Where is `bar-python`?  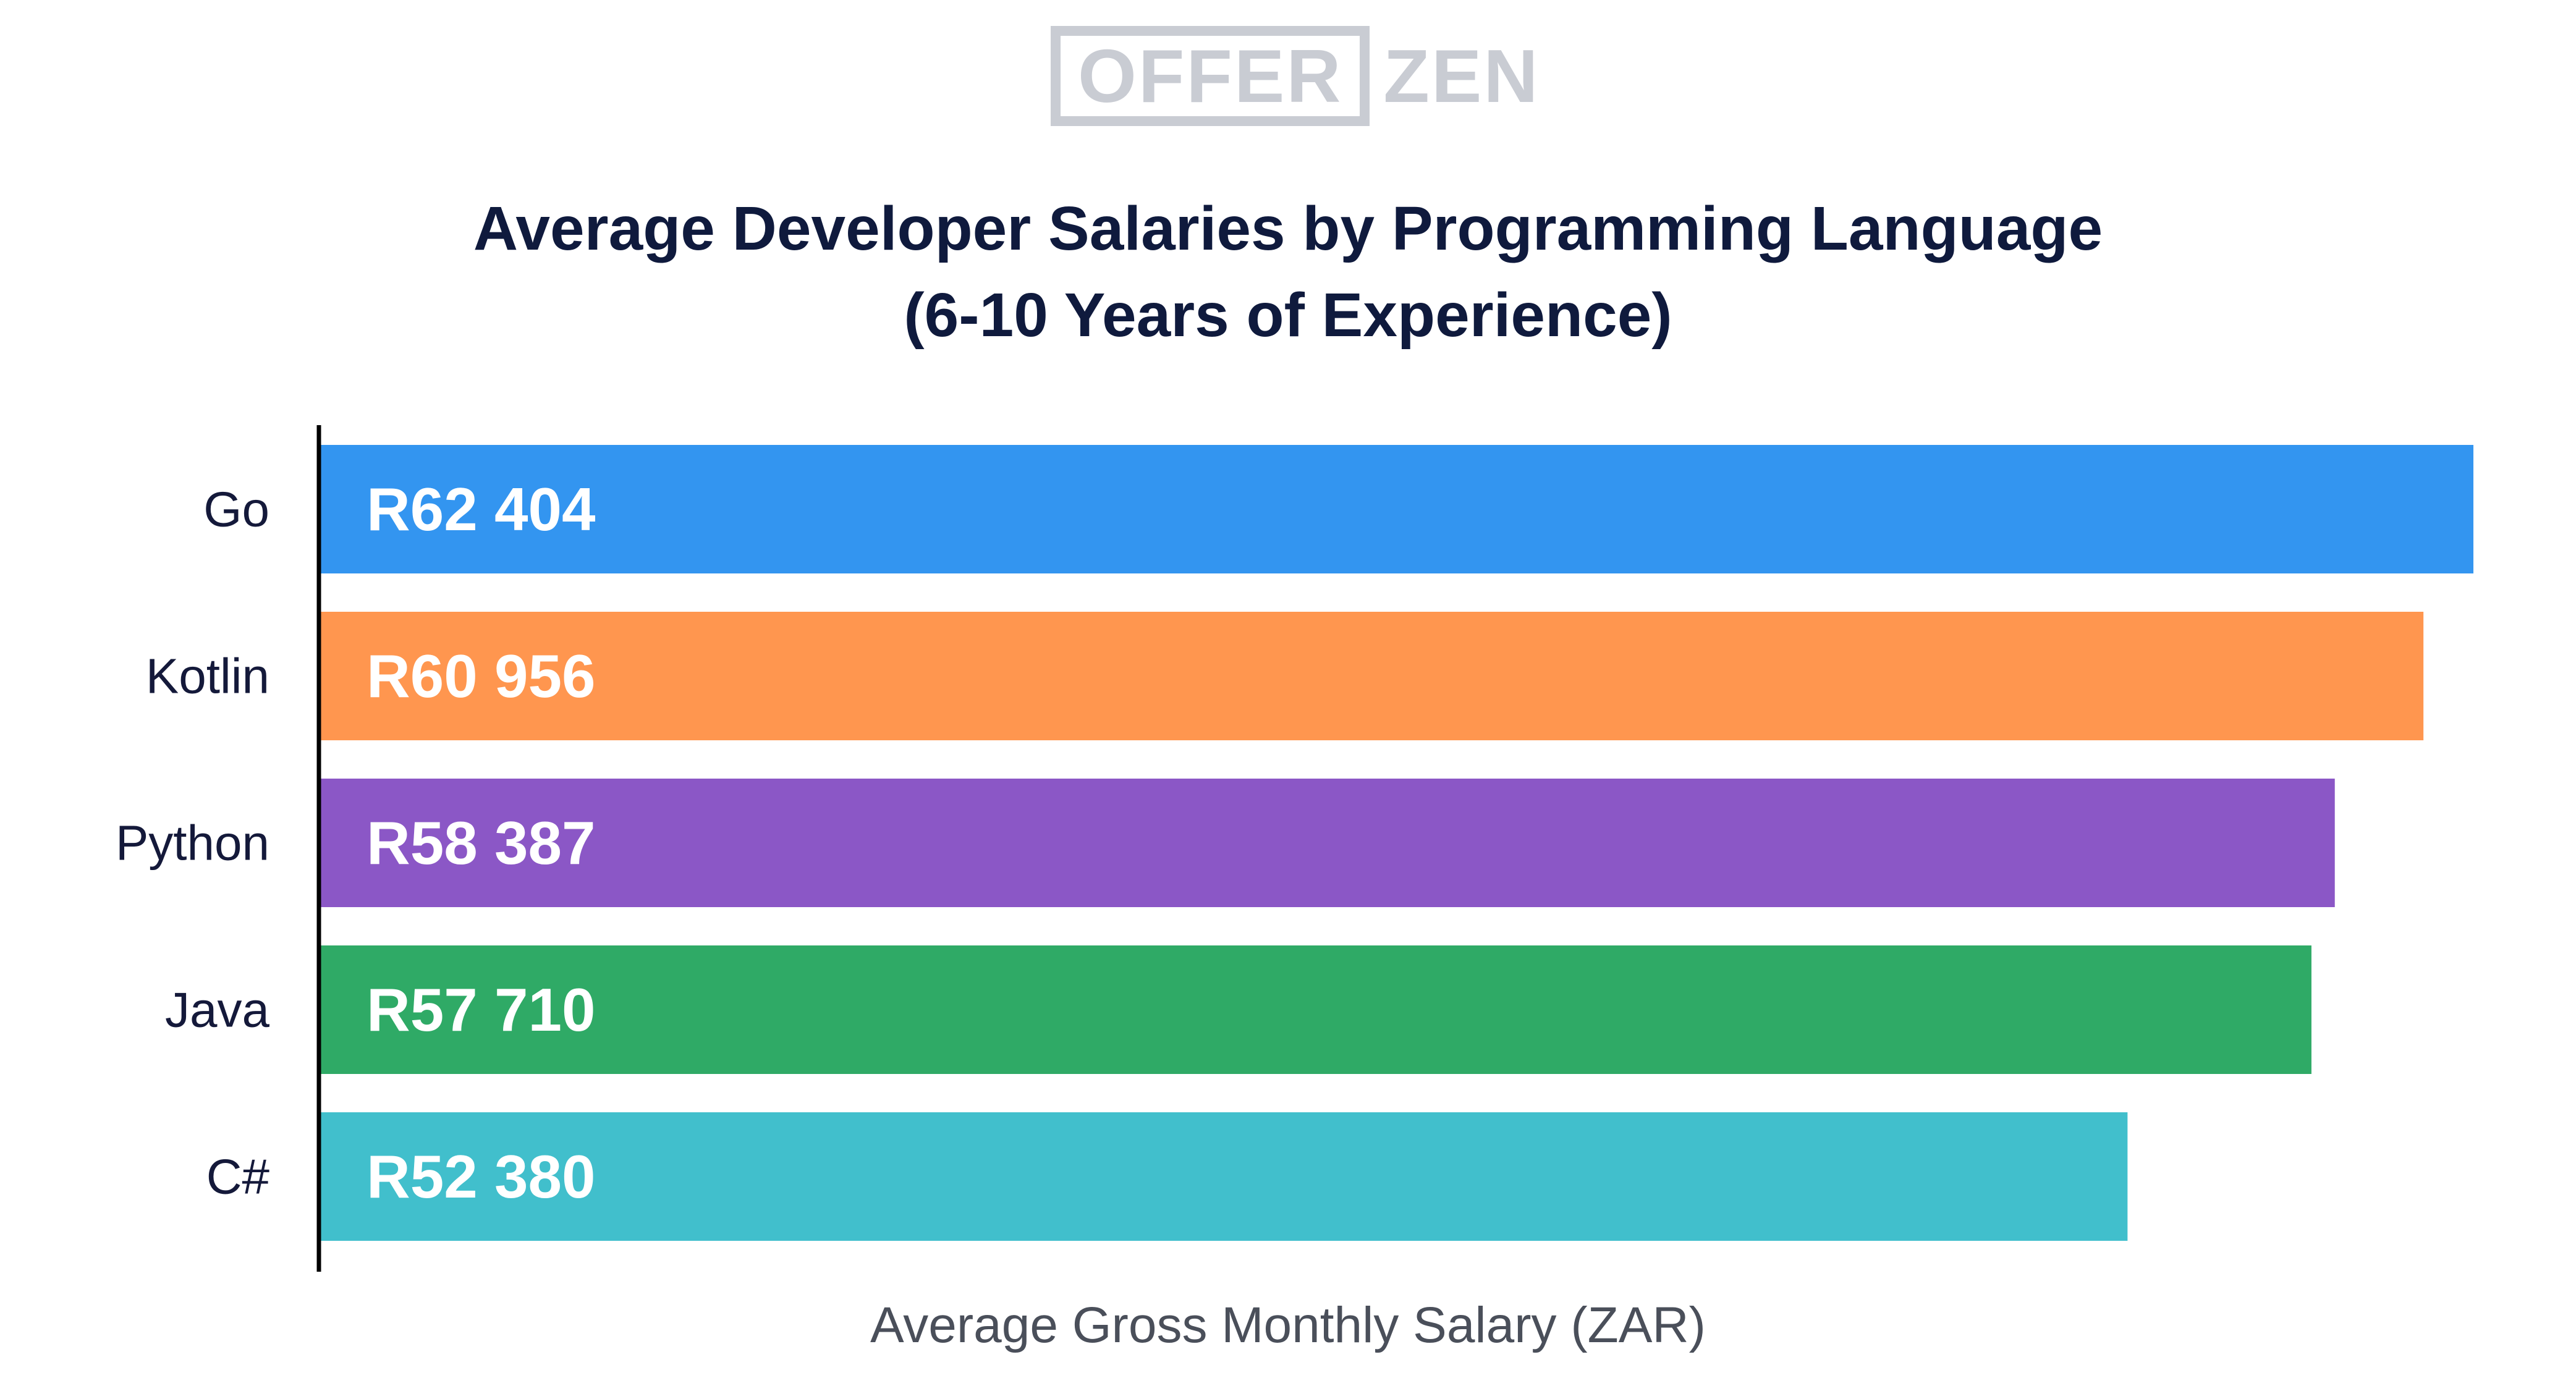 bar-python is located at coordinates (1327, 843).